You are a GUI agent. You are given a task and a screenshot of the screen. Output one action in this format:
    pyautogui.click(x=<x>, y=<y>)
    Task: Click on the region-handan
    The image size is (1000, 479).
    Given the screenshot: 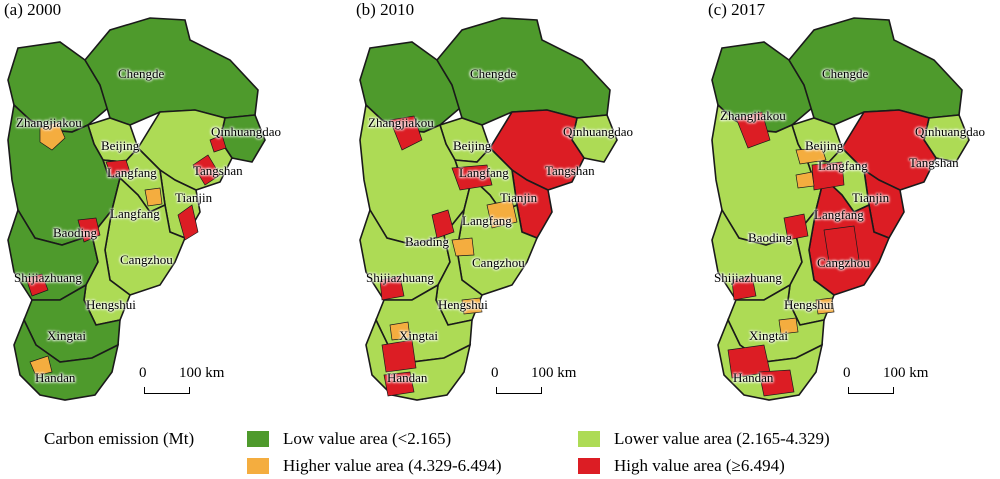 What is the action you would take?
    pyautogui.click(x=66, y=359)
    